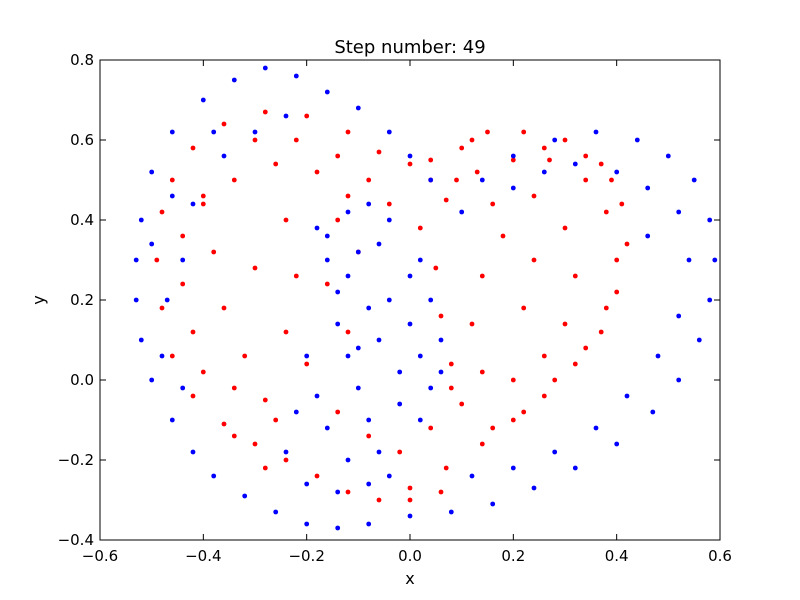 The image size is (800, 600). I want to click on x-tick-label-6: 0.6, so click(720, 556).